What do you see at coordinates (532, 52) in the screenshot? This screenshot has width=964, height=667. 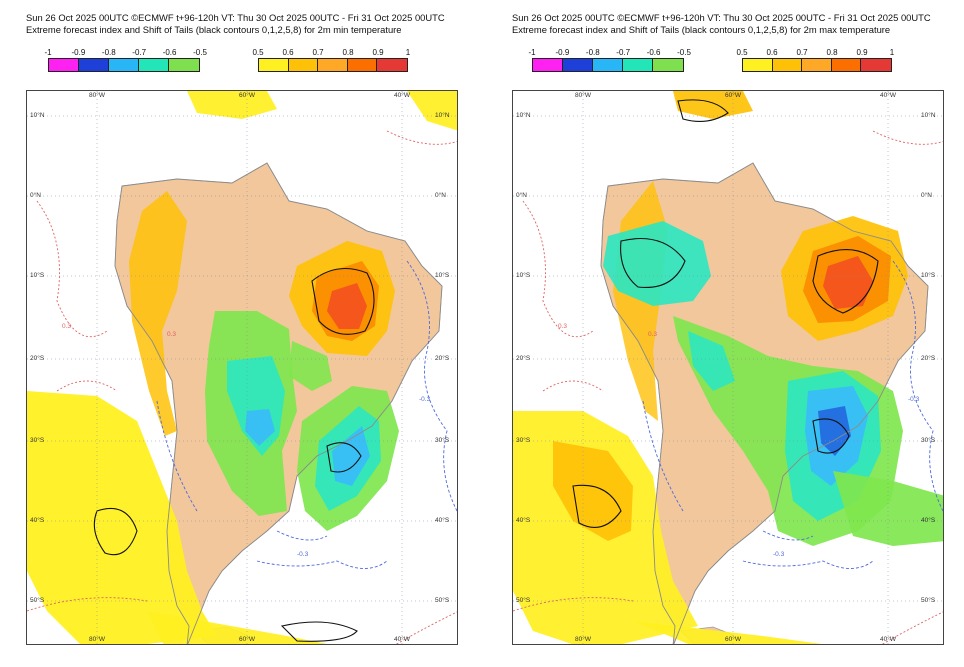 I see `colorbar-tick-label: -1` at bounding box center [532, 52].